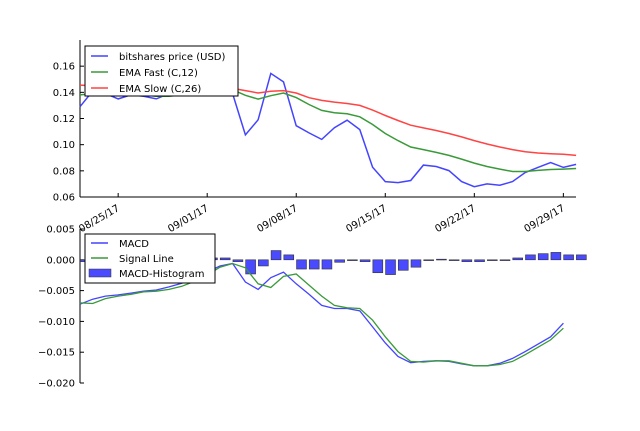 Image resolution: width=640 pixels, height=431 pixels. I want to click on y-tick-label: −0.015, so click(56, 353).